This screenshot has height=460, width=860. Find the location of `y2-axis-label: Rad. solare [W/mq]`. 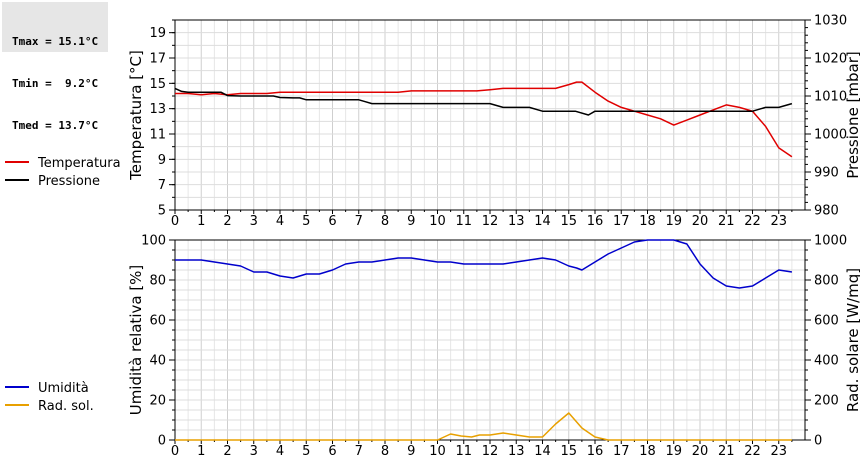

y2-axis-label: Rad. solare [W/mq] is located at coordinates (852, 340).